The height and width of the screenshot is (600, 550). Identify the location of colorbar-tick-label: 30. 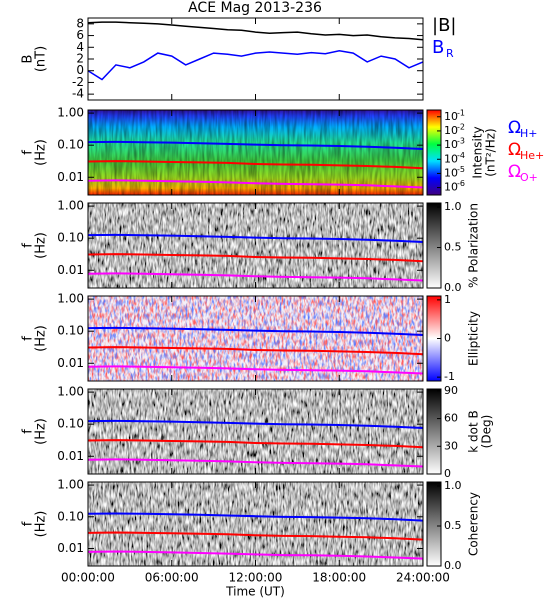
(451, 445).